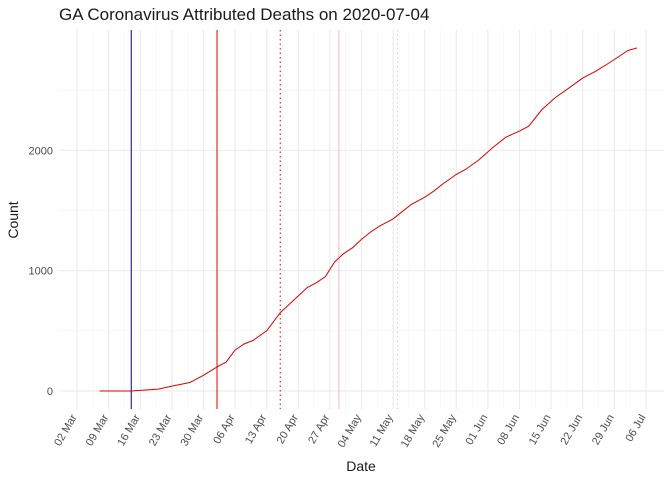 This screenshot has height=480, width=672. What do you see at coordinates (256, 429) in the screenshot?
I see `x-tick-label: 13 Apr` at bounding box center [256, 429].